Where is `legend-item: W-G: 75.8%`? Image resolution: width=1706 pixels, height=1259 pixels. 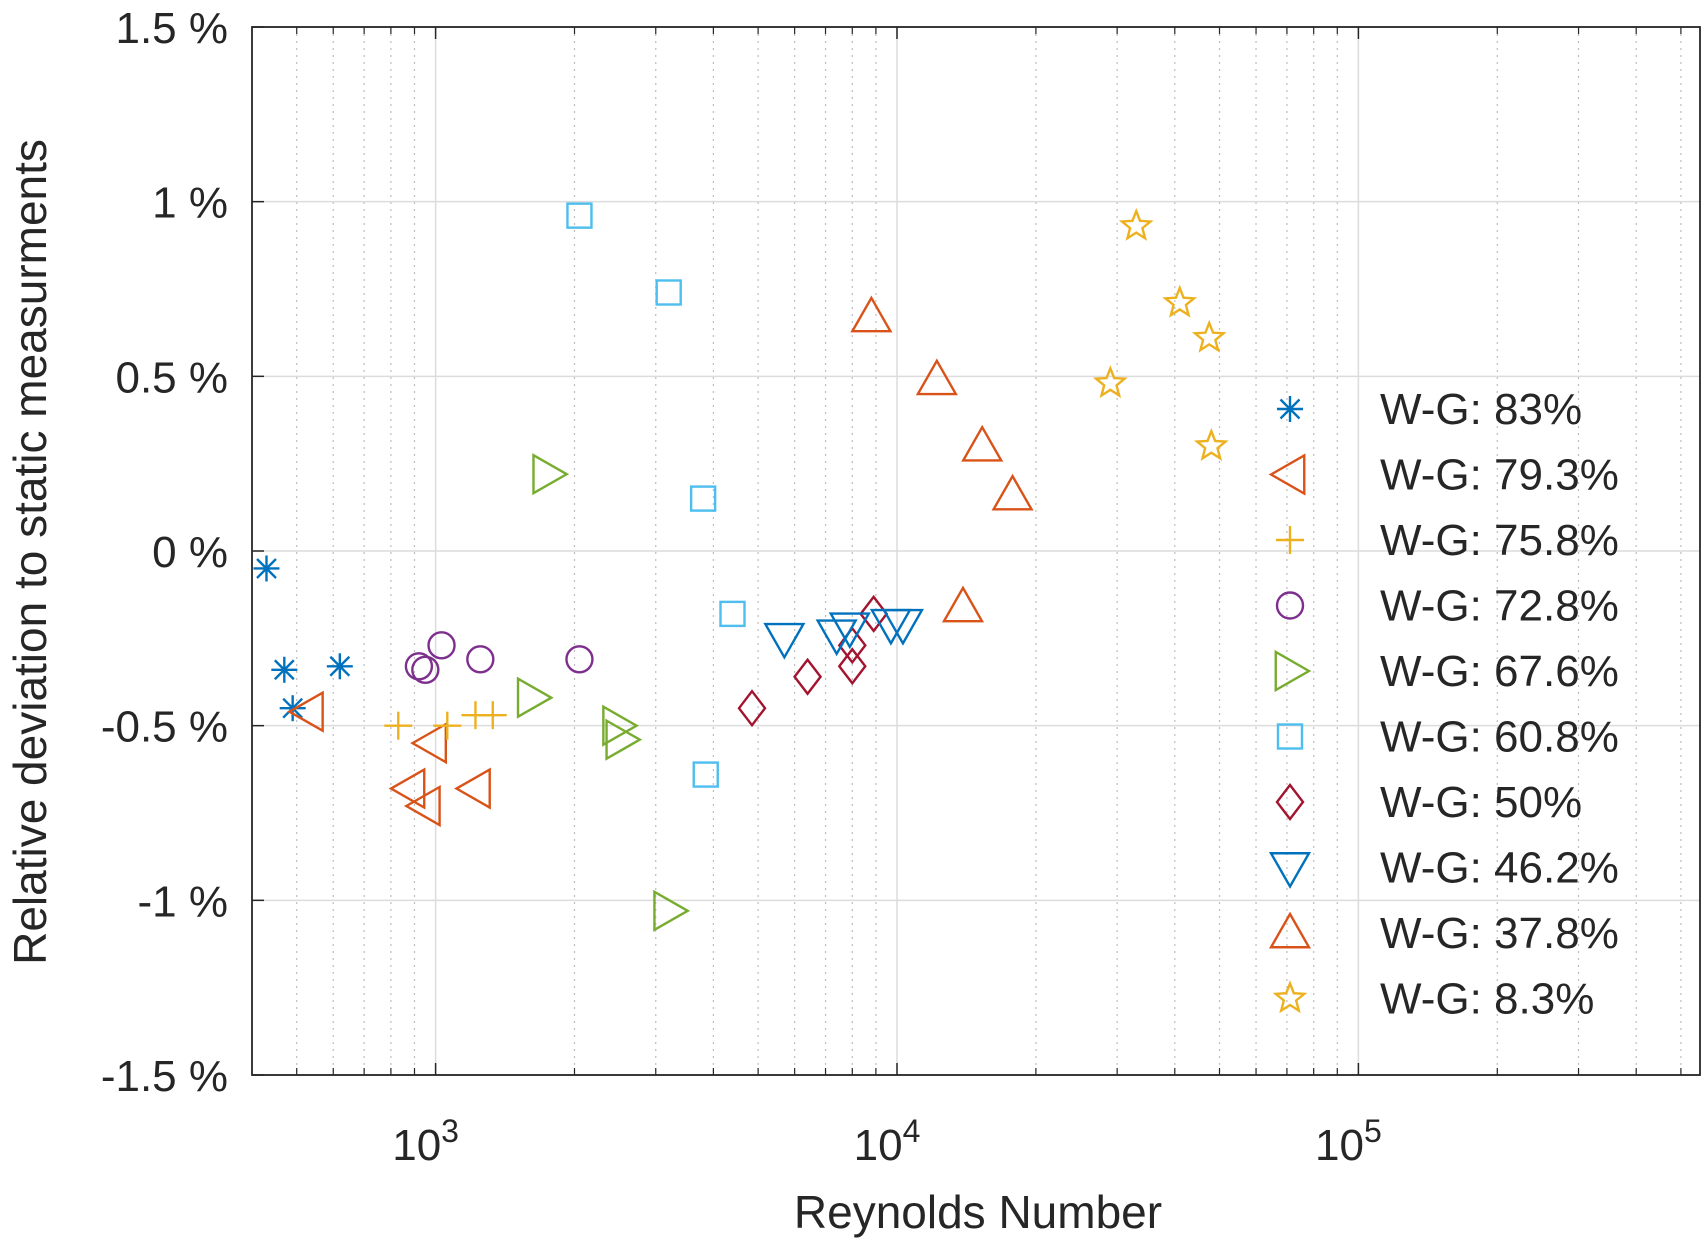
legend-item: W-G: 75.8% is located at coordinates (1447, 540).